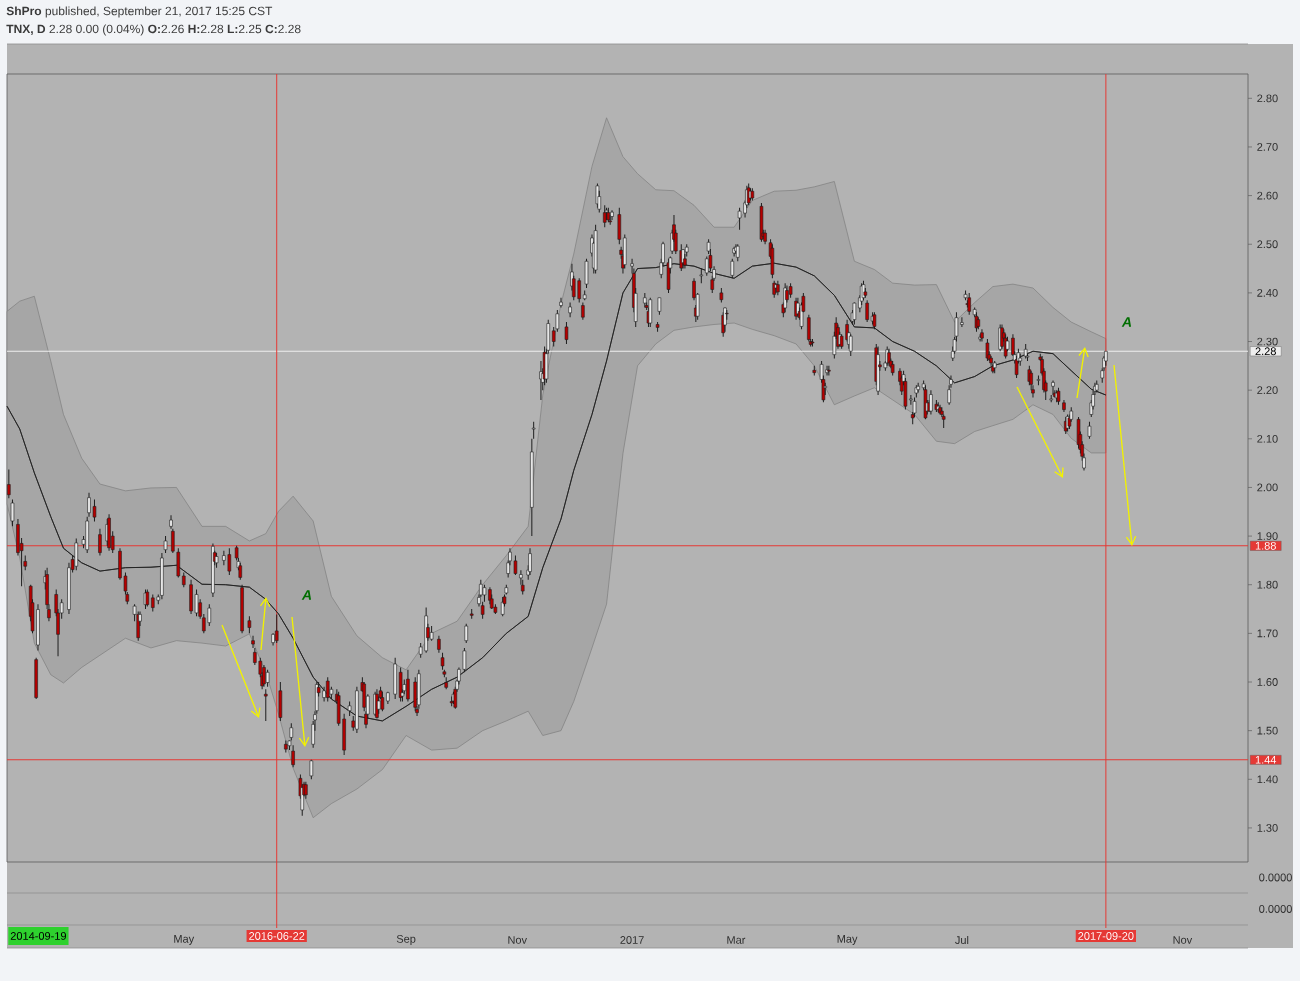  I want to click on x-tick-label: Mar, so click(736, 940).